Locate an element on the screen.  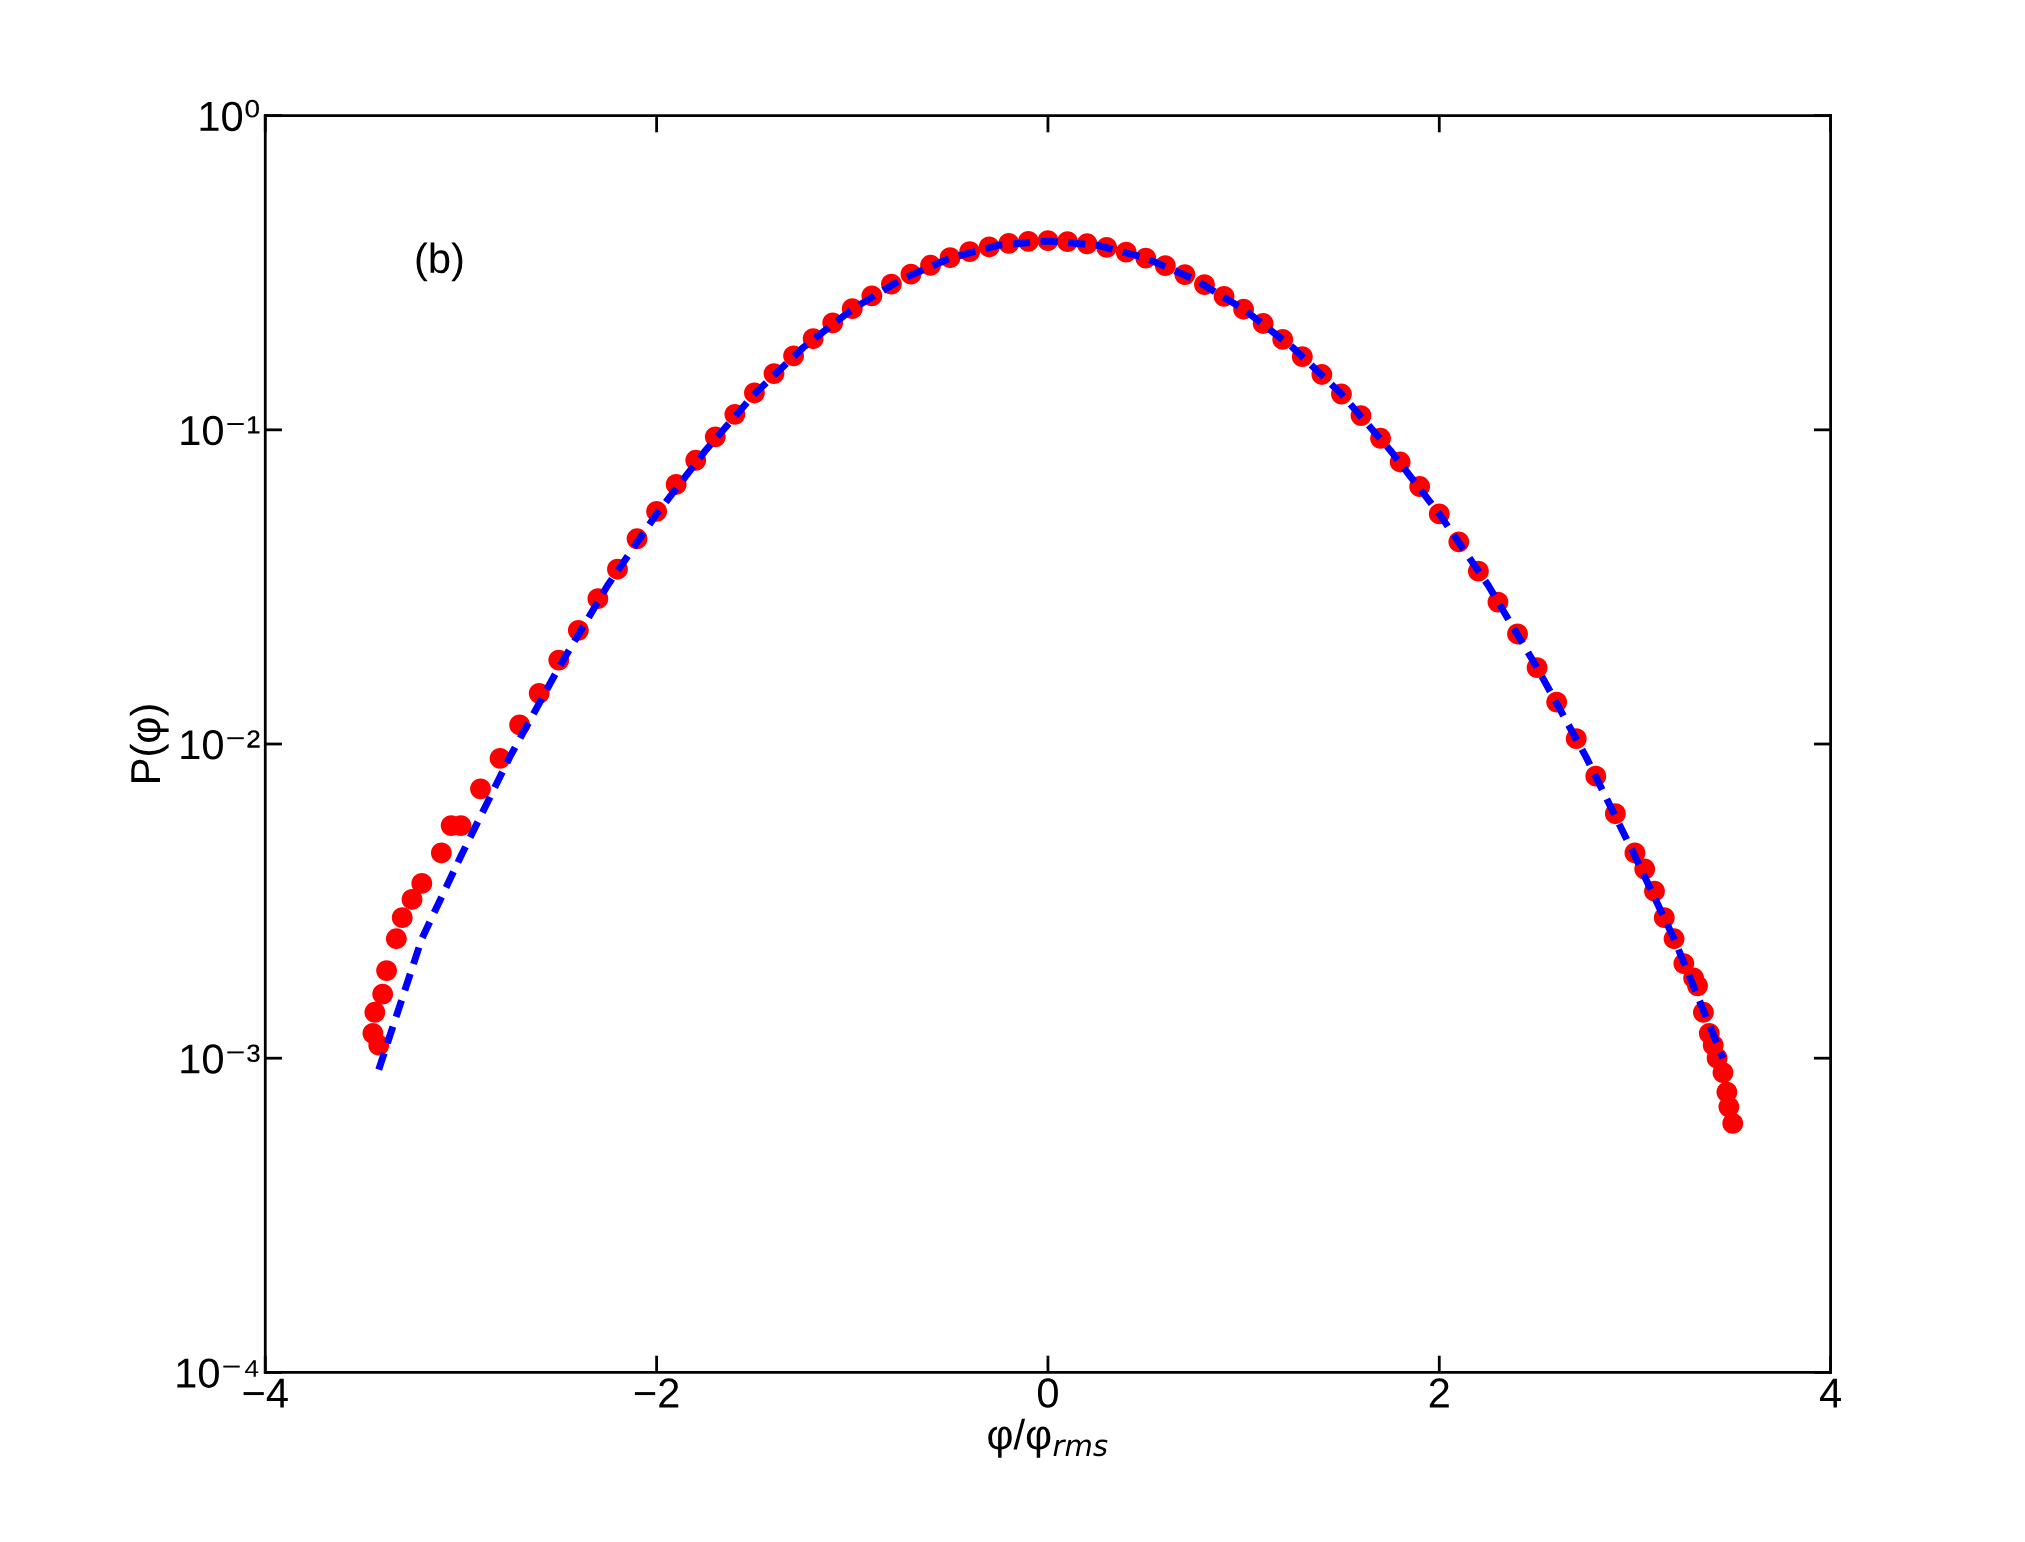
y-tick-label: 10⁻¹ is located at coordinates (220, 430).